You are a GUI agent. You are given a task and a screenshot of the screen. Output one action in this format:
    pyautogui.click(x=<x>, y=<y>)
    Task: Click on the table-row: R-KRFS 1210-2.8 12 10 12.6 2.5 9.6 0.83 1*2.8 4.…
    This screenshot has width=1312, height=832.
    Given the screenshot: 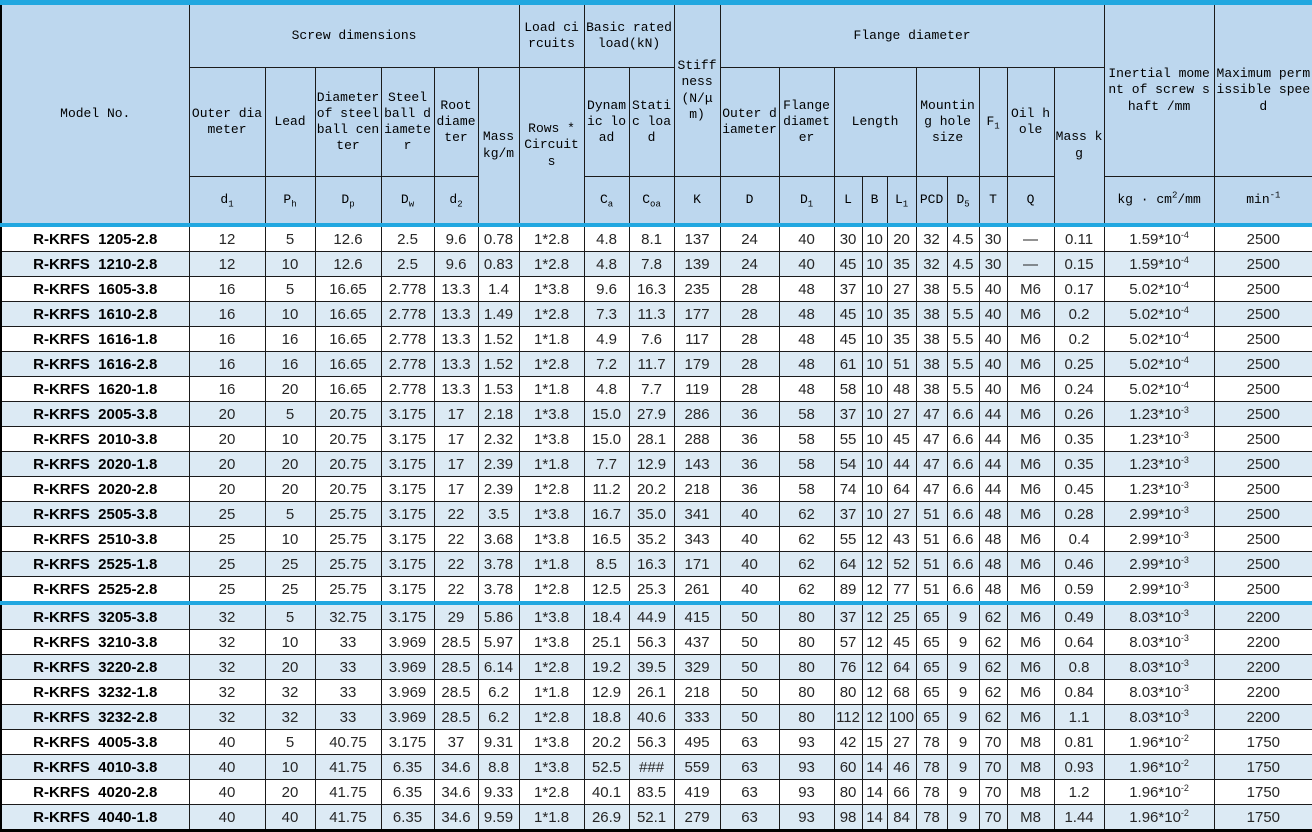 What is the action you would take?
    pyautogui.click(x=656, y=264)
    